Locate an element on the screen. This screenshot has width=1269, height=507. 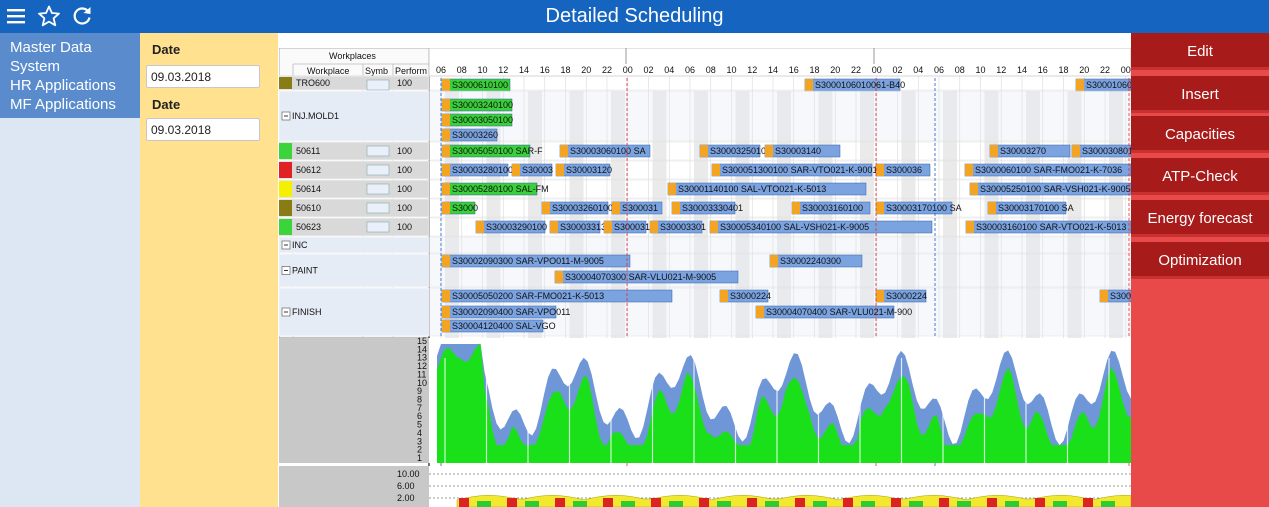
star-icon is located at coordinates (49, 16).